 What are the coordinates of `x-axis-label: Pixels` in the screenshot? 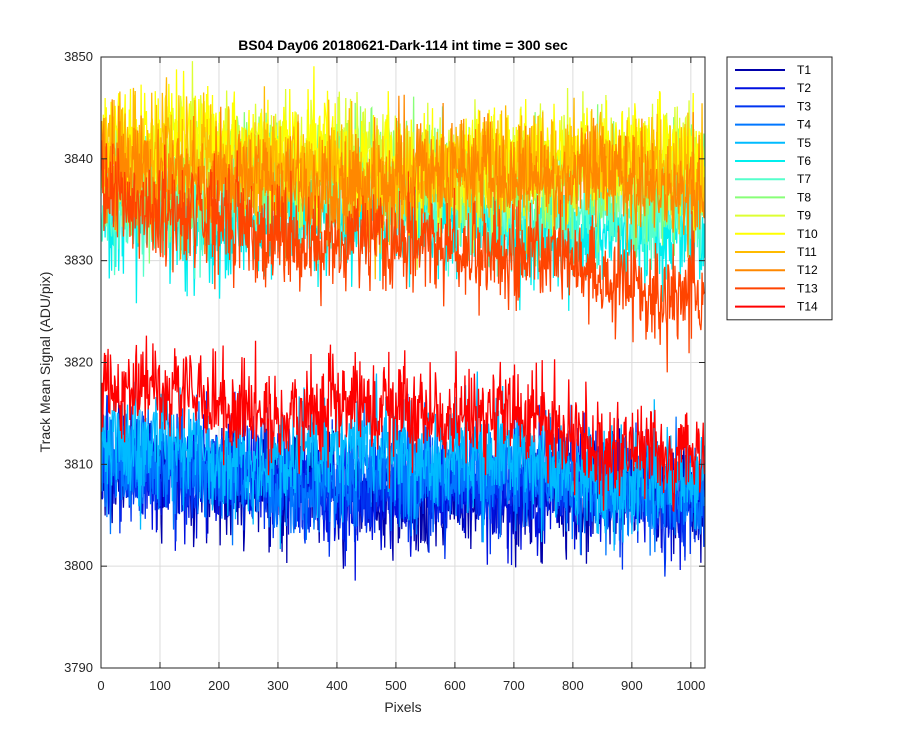 It's located at (402, 707).